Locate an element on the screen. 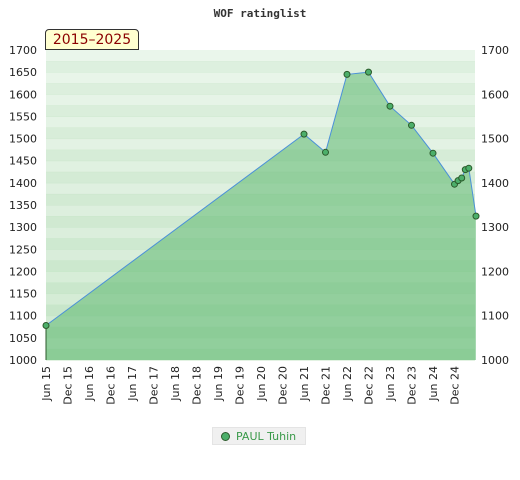 The image size is (520, 480). x-tick-label: Dec 24 is located at coordinates (455, 385).